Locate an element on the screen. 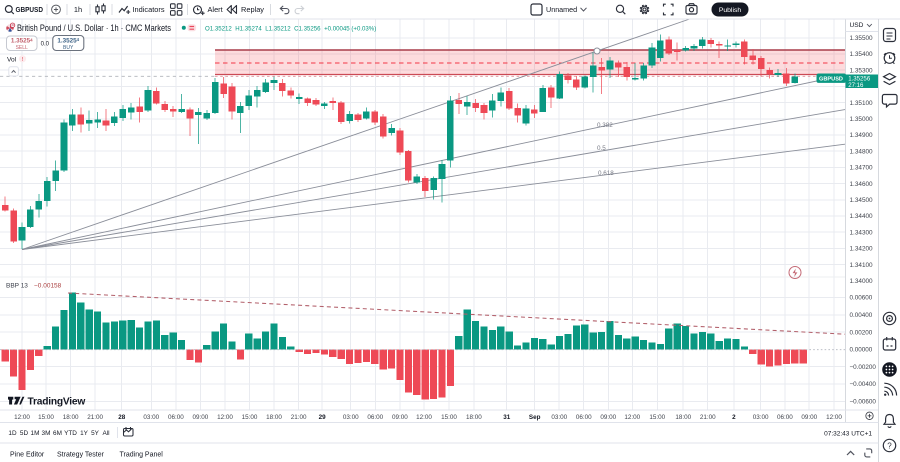 The height and width of the screenshot is (462, 900). svg-text: 1.34300 is located at coordinates (862, 232).